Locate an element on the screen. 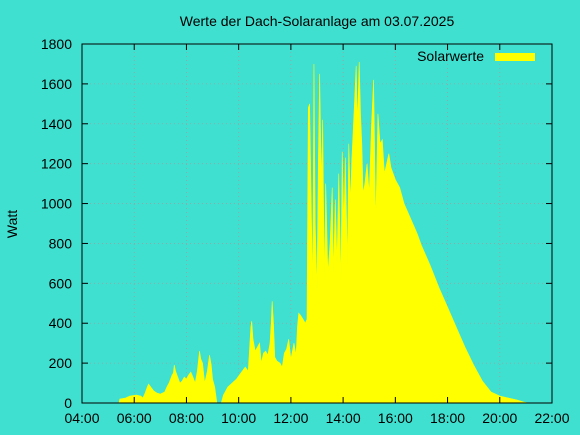  x-tick-label: 20:00 is located at coordinates (499, 418).